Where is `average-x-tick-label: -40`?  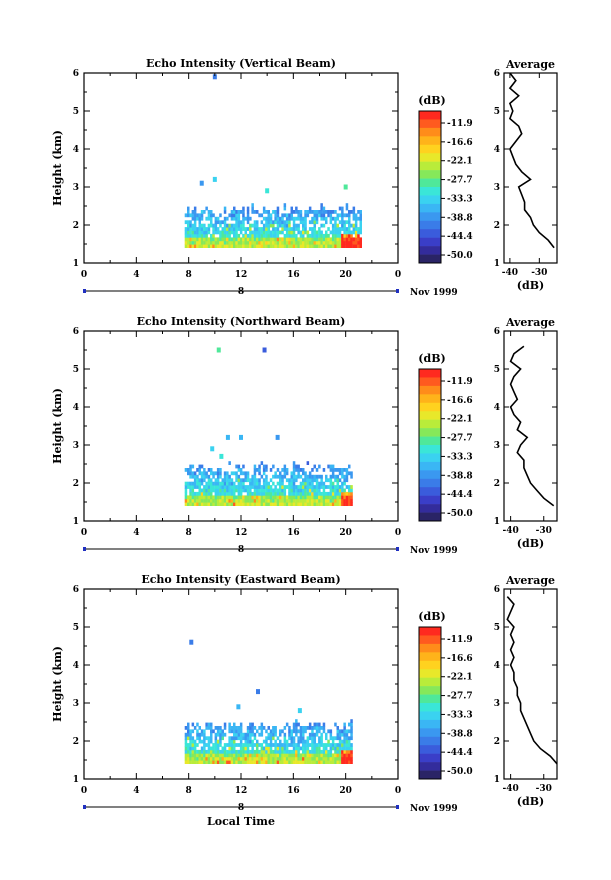 average-x-tick-label: -40 is located at coordinates (510, 273).